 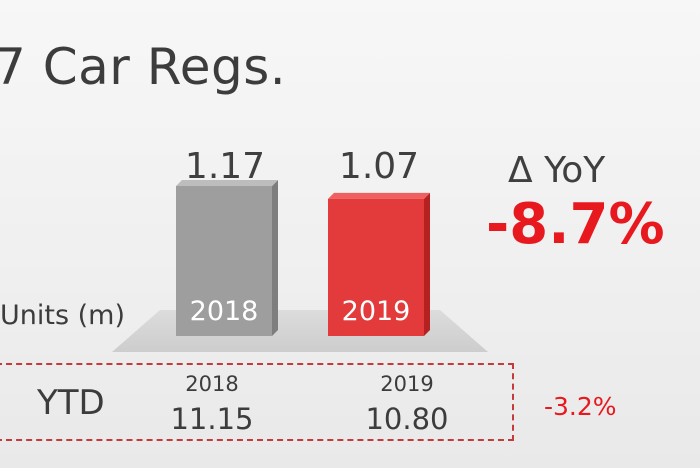 What do you see at coordinates (407, 419) in the screenshot?
I see `ytd-value-2019: 10.80` at bounding box center [407, 419].